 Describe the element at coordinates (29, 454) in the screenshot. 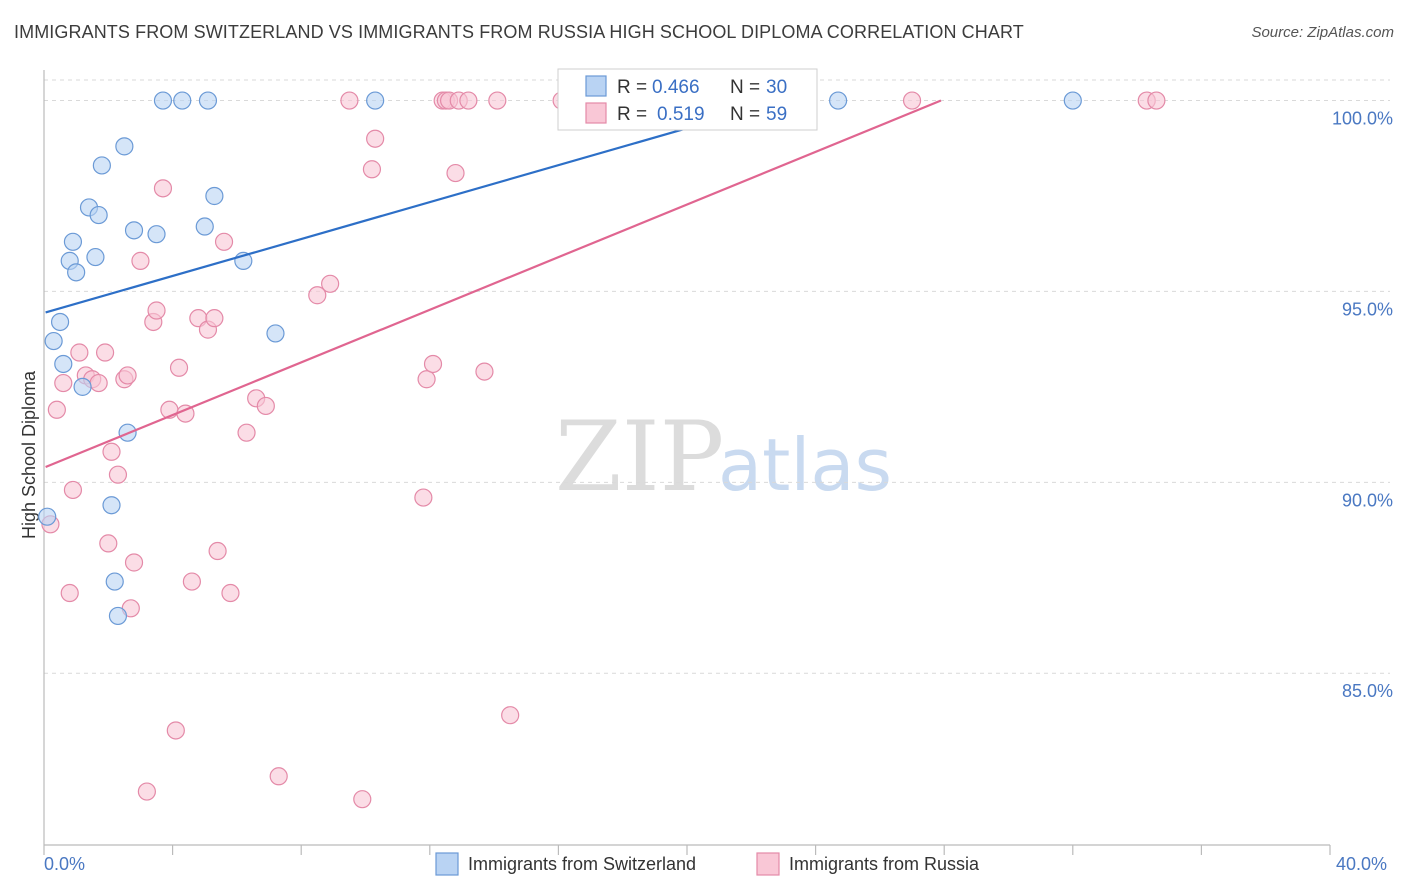

I see `y-axis-label: High School Diploma` at that location.